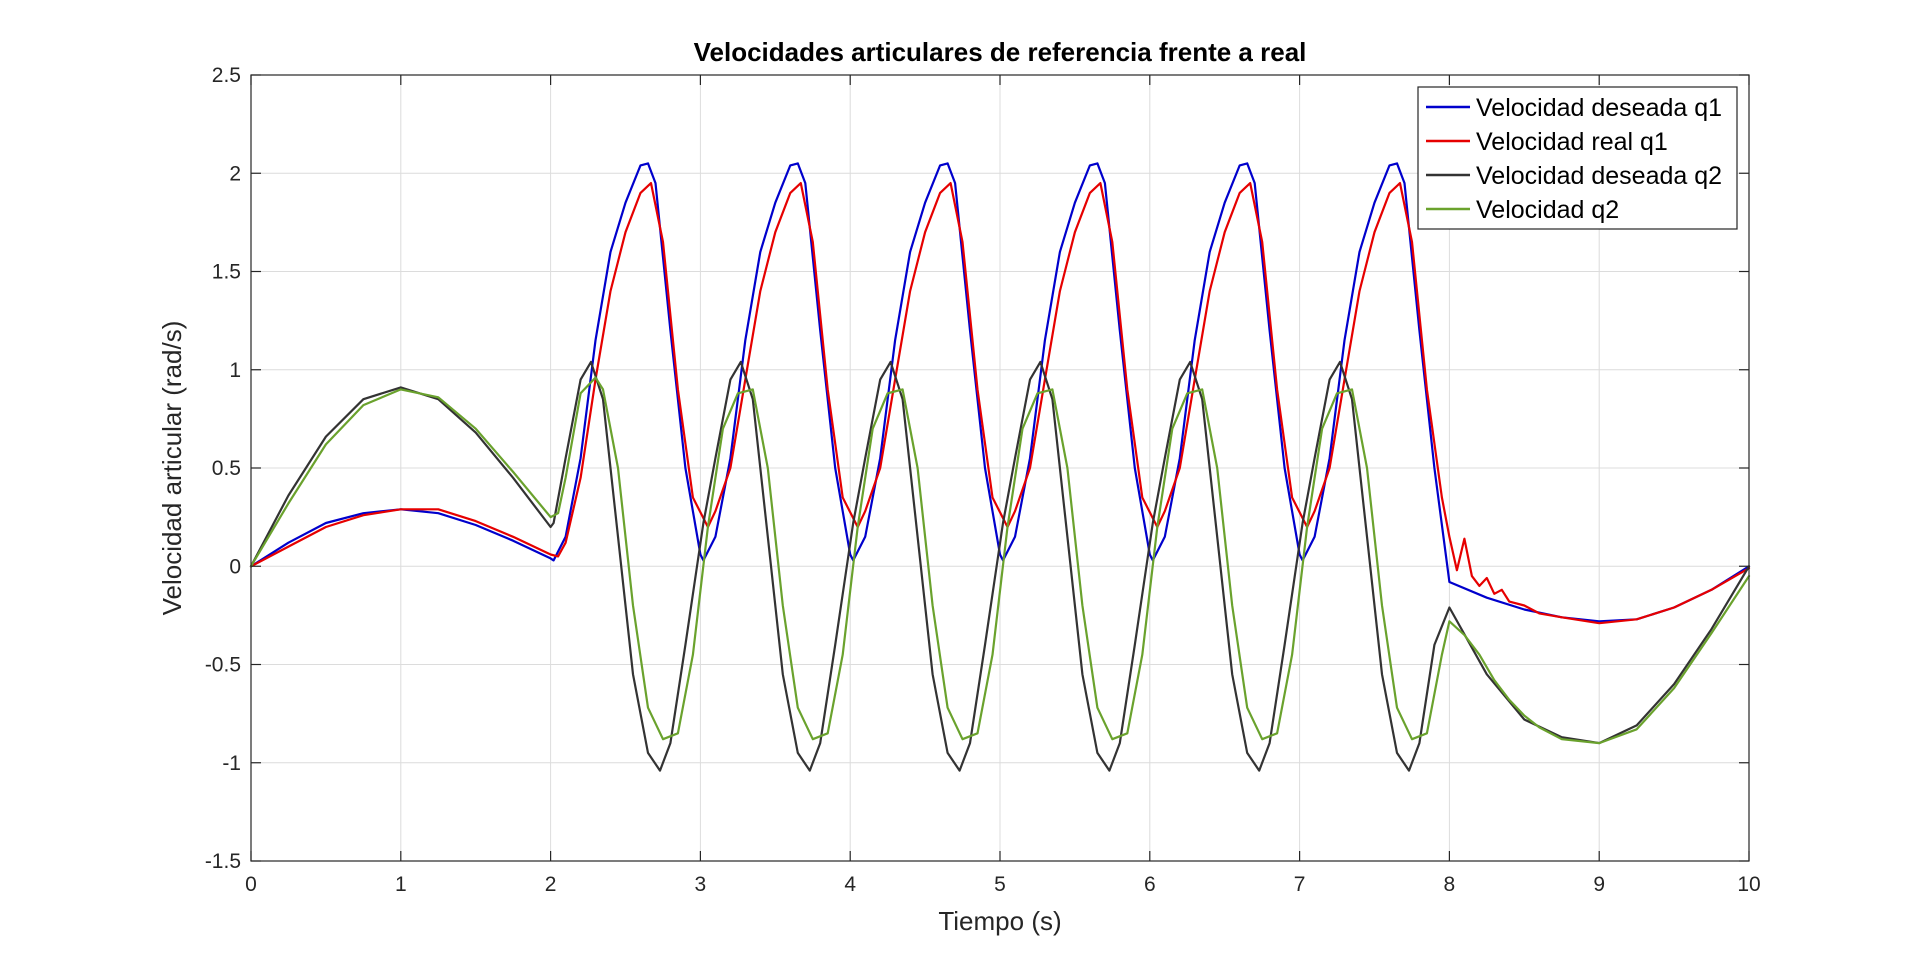  Describe the element at coordinates (1599, 108) in the screenshot. I see `legend-entry-label: Velocidad deseada q1` at that location.